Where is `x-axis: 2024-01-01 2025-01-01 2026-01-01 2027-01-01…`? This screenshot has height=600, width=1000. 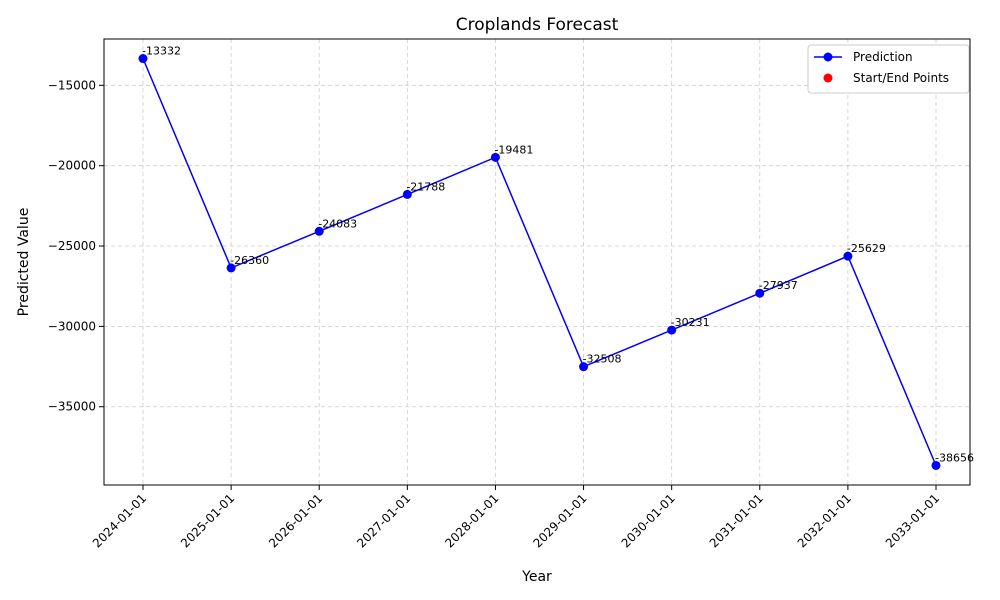 x-axis: 2024-01-01 2025-01-01 2026-01-01 2027-01-01… is located at coordinates (516, 517).